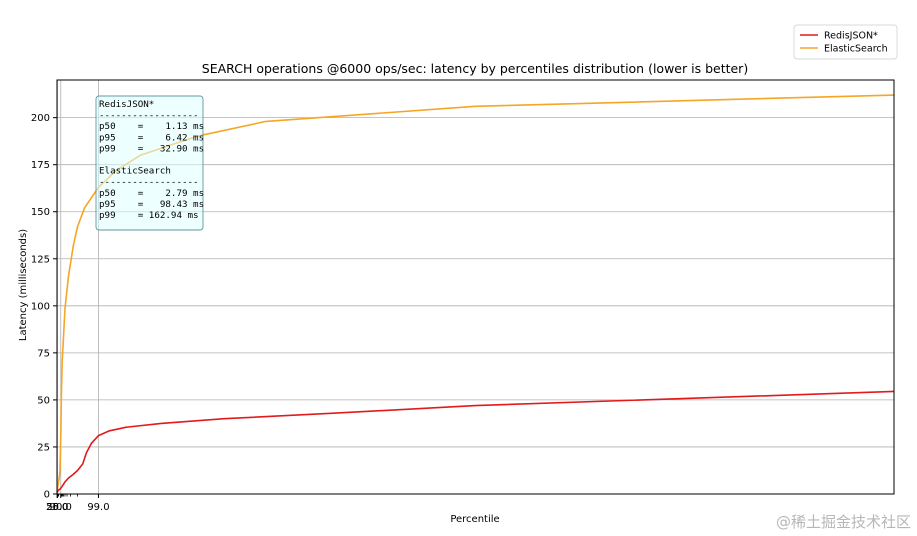 The width and height of the screenshot is (917, 536). What do you see at coordinates (40, 259) in the screenshot?
I see `y-tick-label: 125` at bounding box center [40, 259].